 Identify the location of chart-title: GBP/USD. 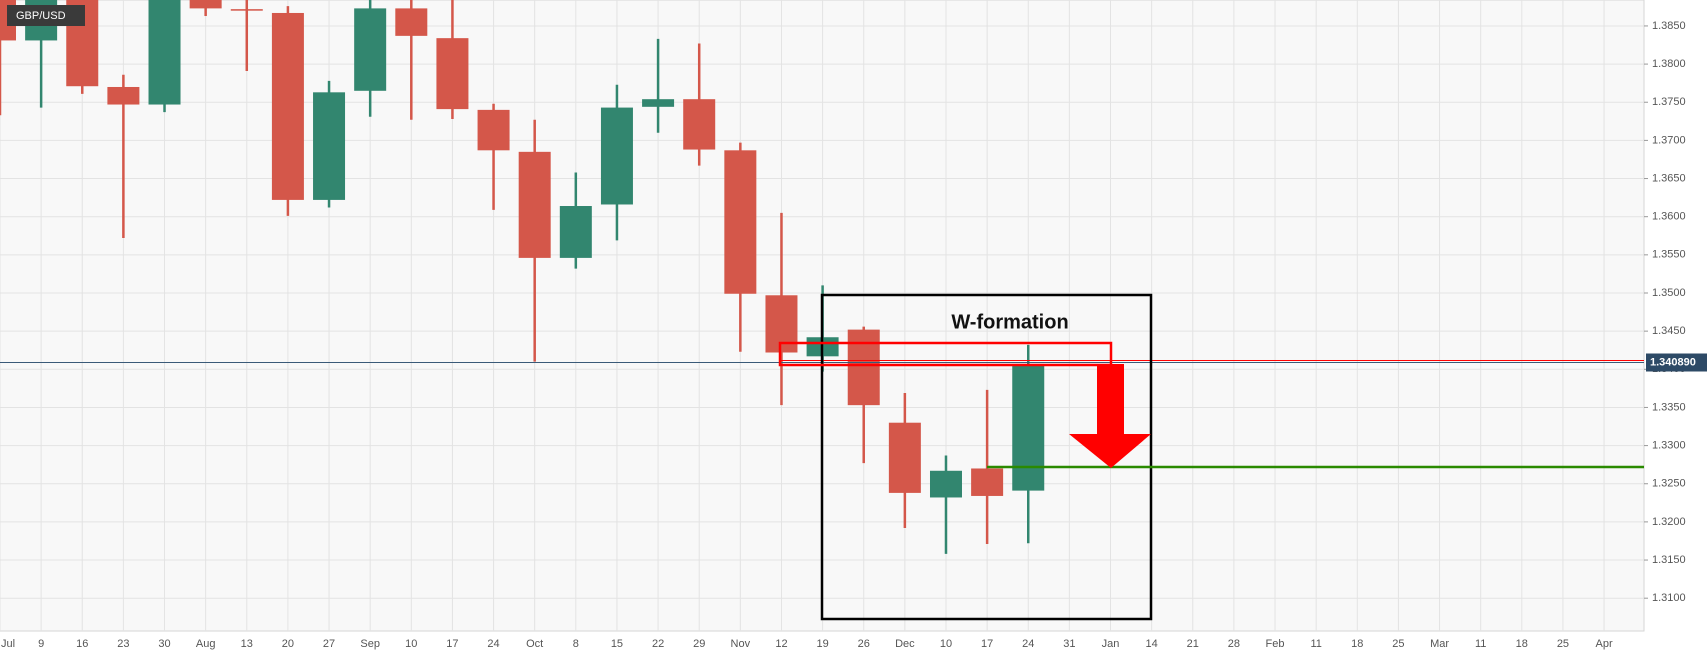
(41, 16).